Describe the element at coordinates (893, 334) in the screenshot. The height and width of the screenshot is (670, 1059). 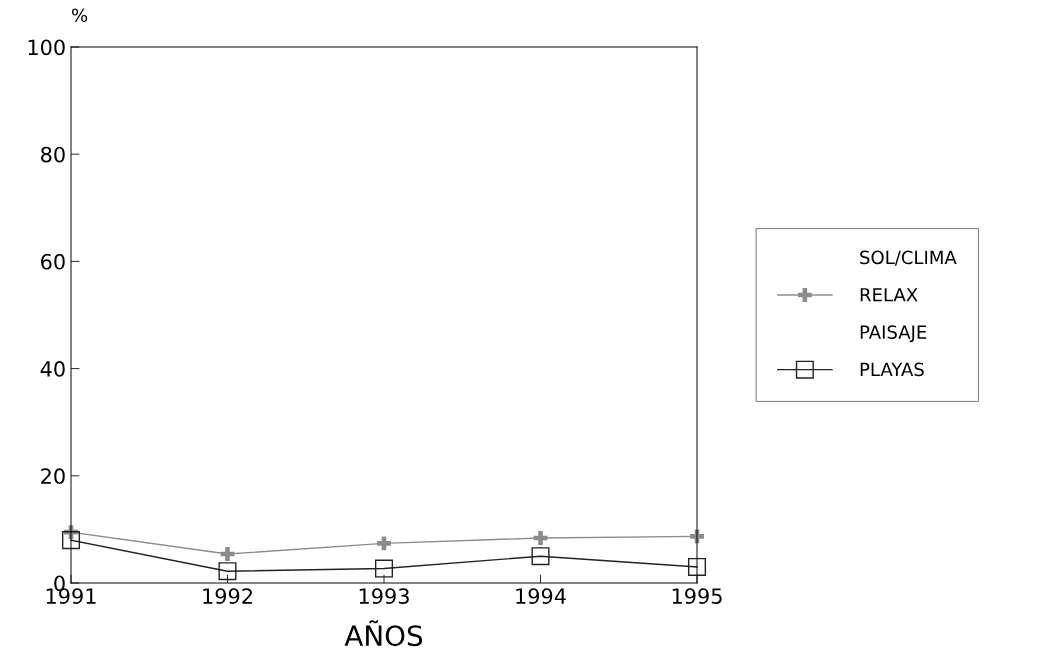
I see `text: PAISAJE` at that location.